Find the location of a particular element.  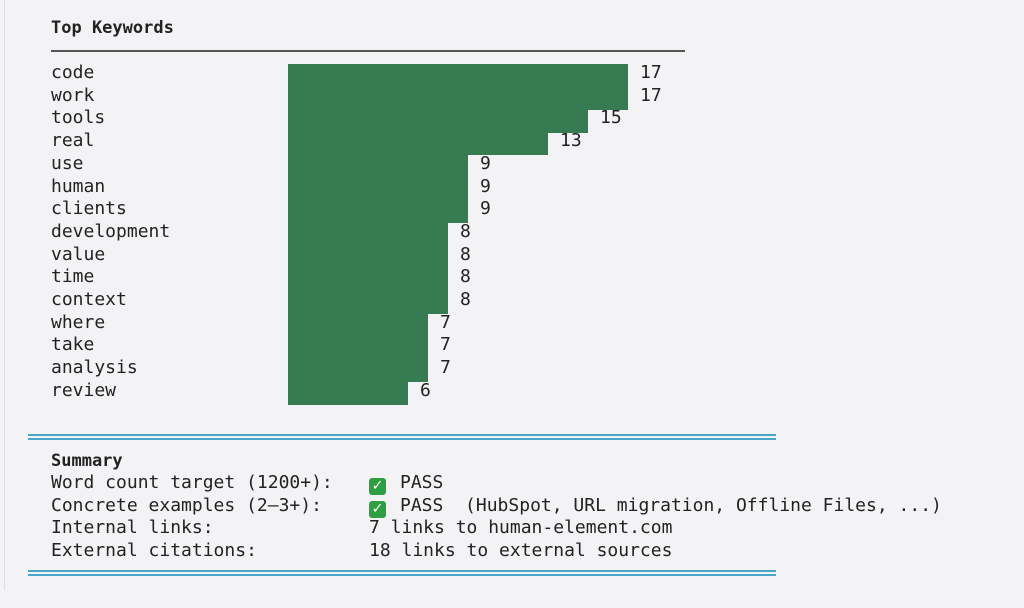

keyword-count: 6 is located at coordinates (425, 390).